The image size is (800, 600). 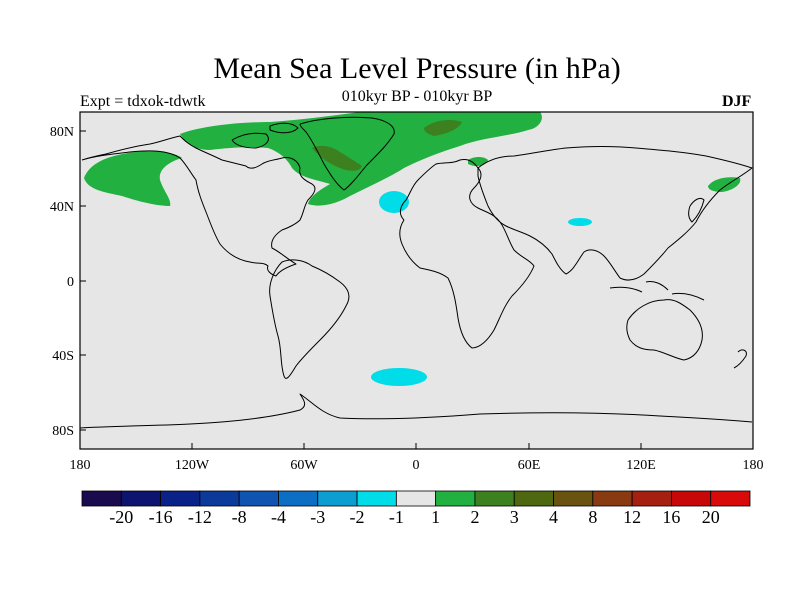 What do you see at coordinates (478, 162) in the screenshot?
I see `anomaly-region-scandinavia` at bounding box center [478, 162].